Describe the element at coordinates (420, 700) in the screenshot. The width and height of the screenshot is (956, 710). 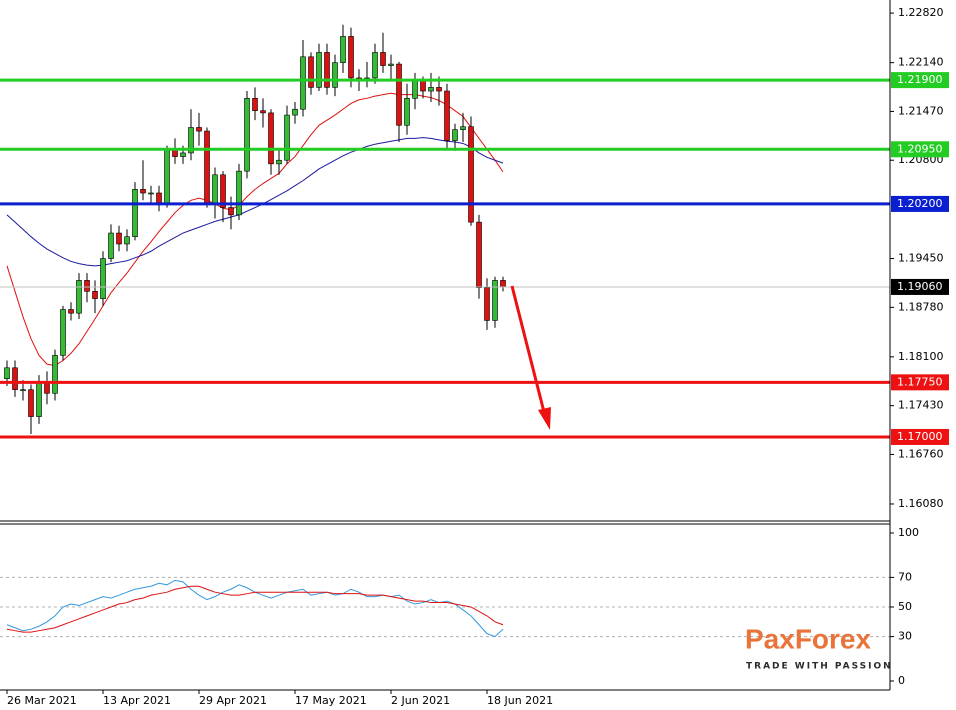
I see `x-tick-label: 2 Jun 2021` at that location.